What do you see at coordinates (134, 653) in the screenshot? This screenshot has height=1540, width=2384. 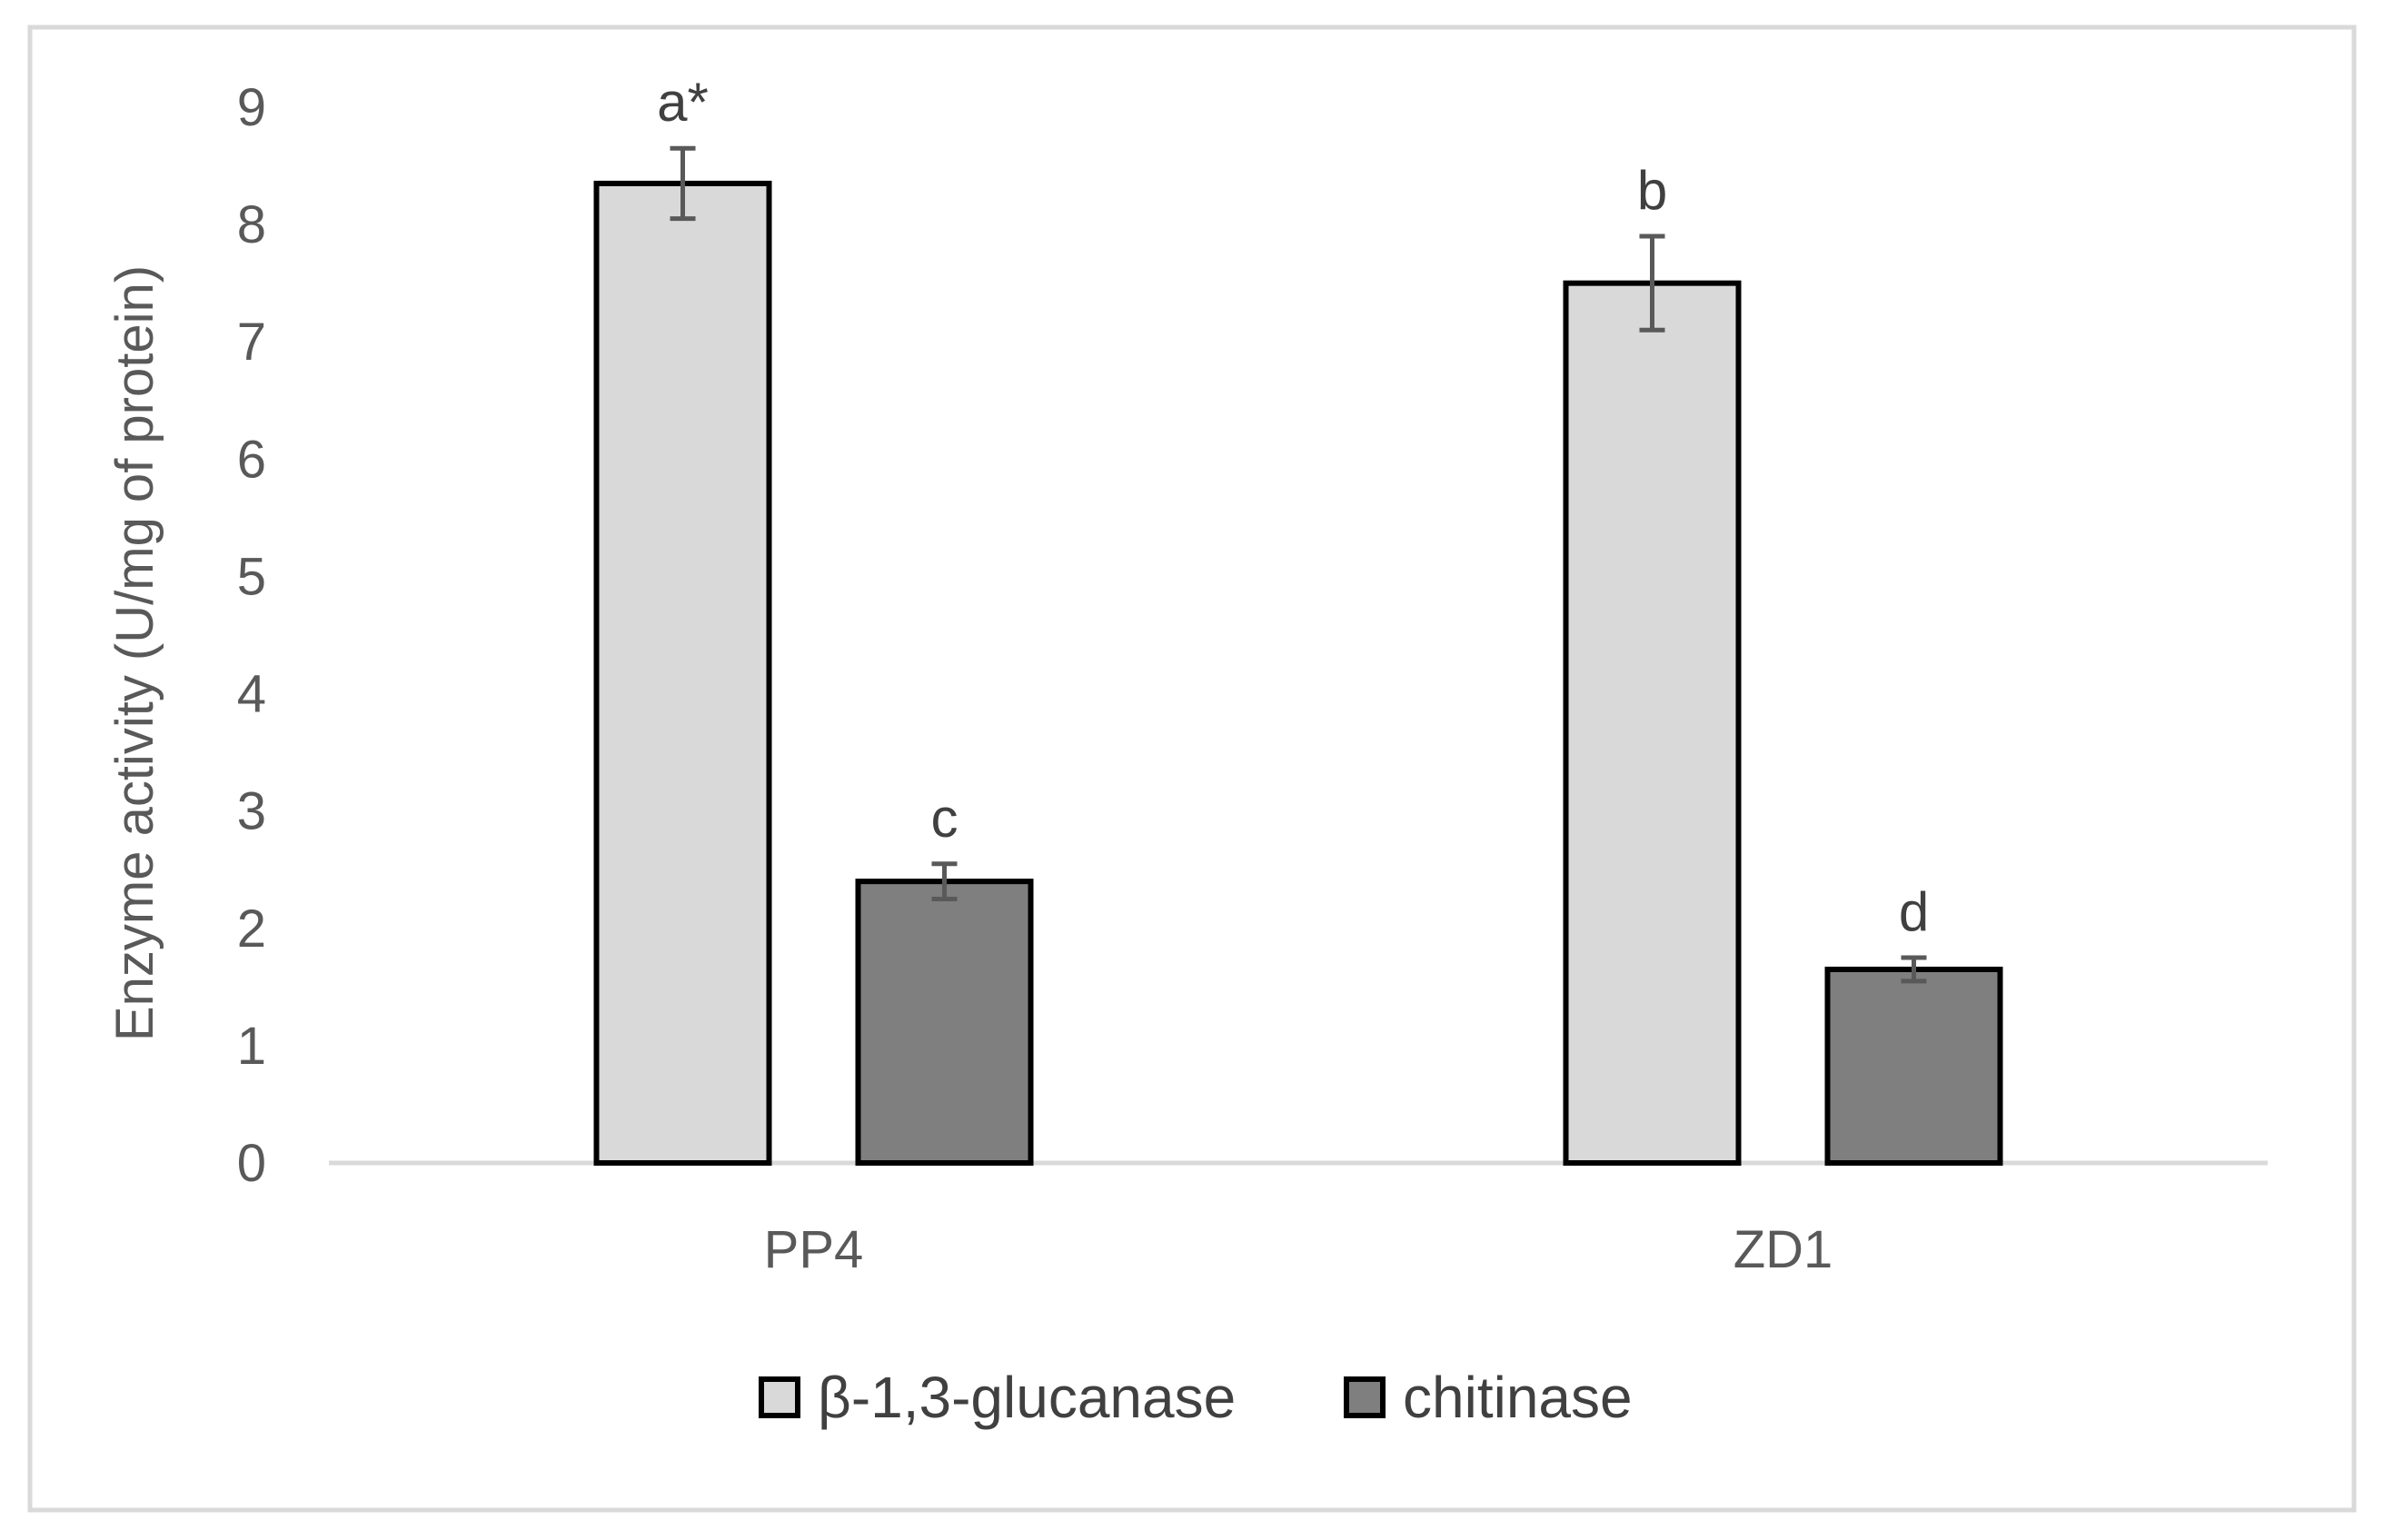 I see `y-axis-title: Enzyme activity (U/mg of protein)` at bounding box center [134, 653].